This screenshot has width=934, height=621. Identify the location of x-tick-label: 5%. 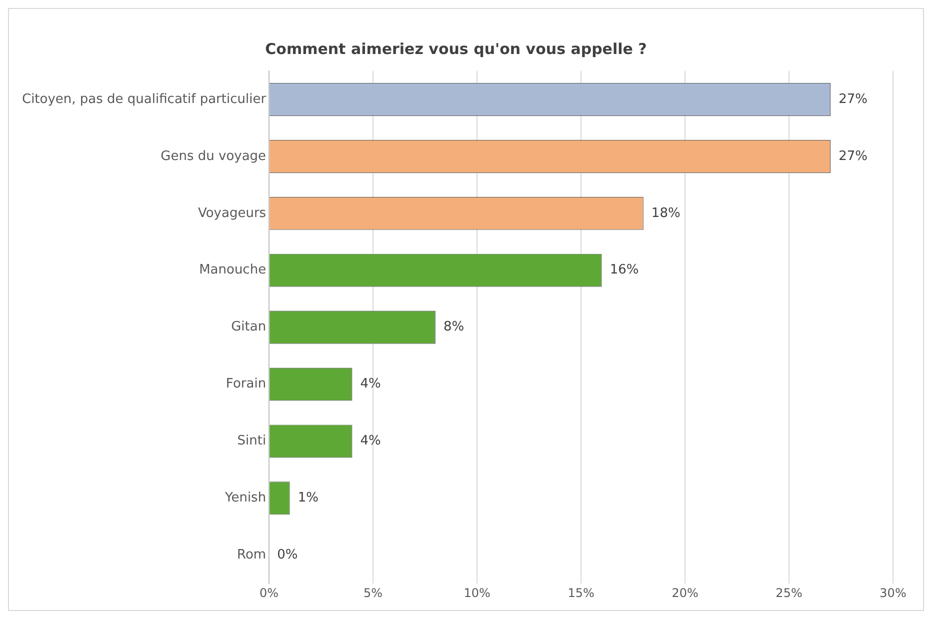
(373, 593).